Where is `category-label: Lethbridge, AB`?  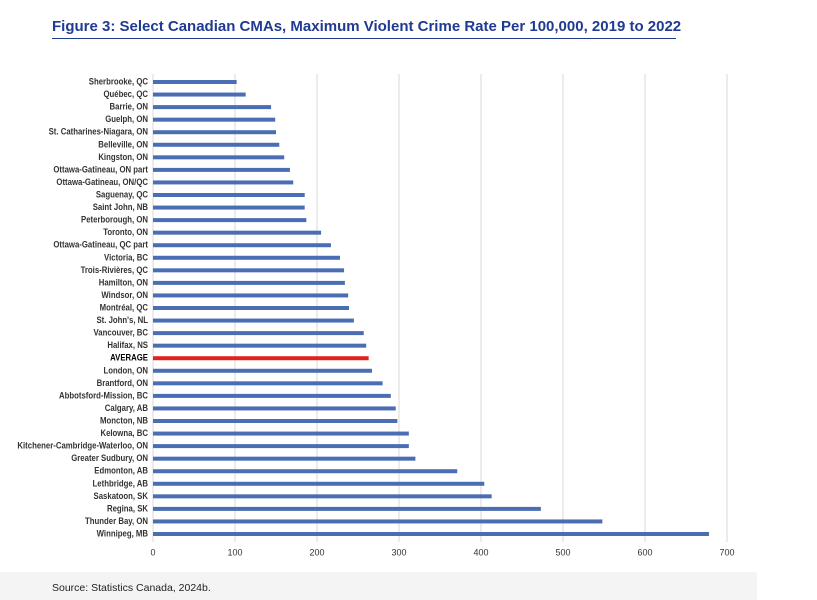 category-label: Lethbridge, AB is located at coordinates (120, 483).